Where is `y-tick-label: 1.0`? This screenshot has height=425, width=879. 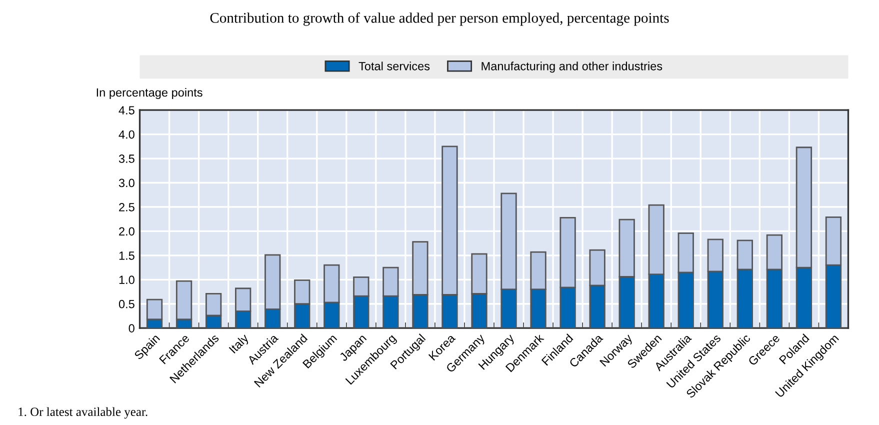
y-tick-label: 1.0 is located at coordinates (126, 280).